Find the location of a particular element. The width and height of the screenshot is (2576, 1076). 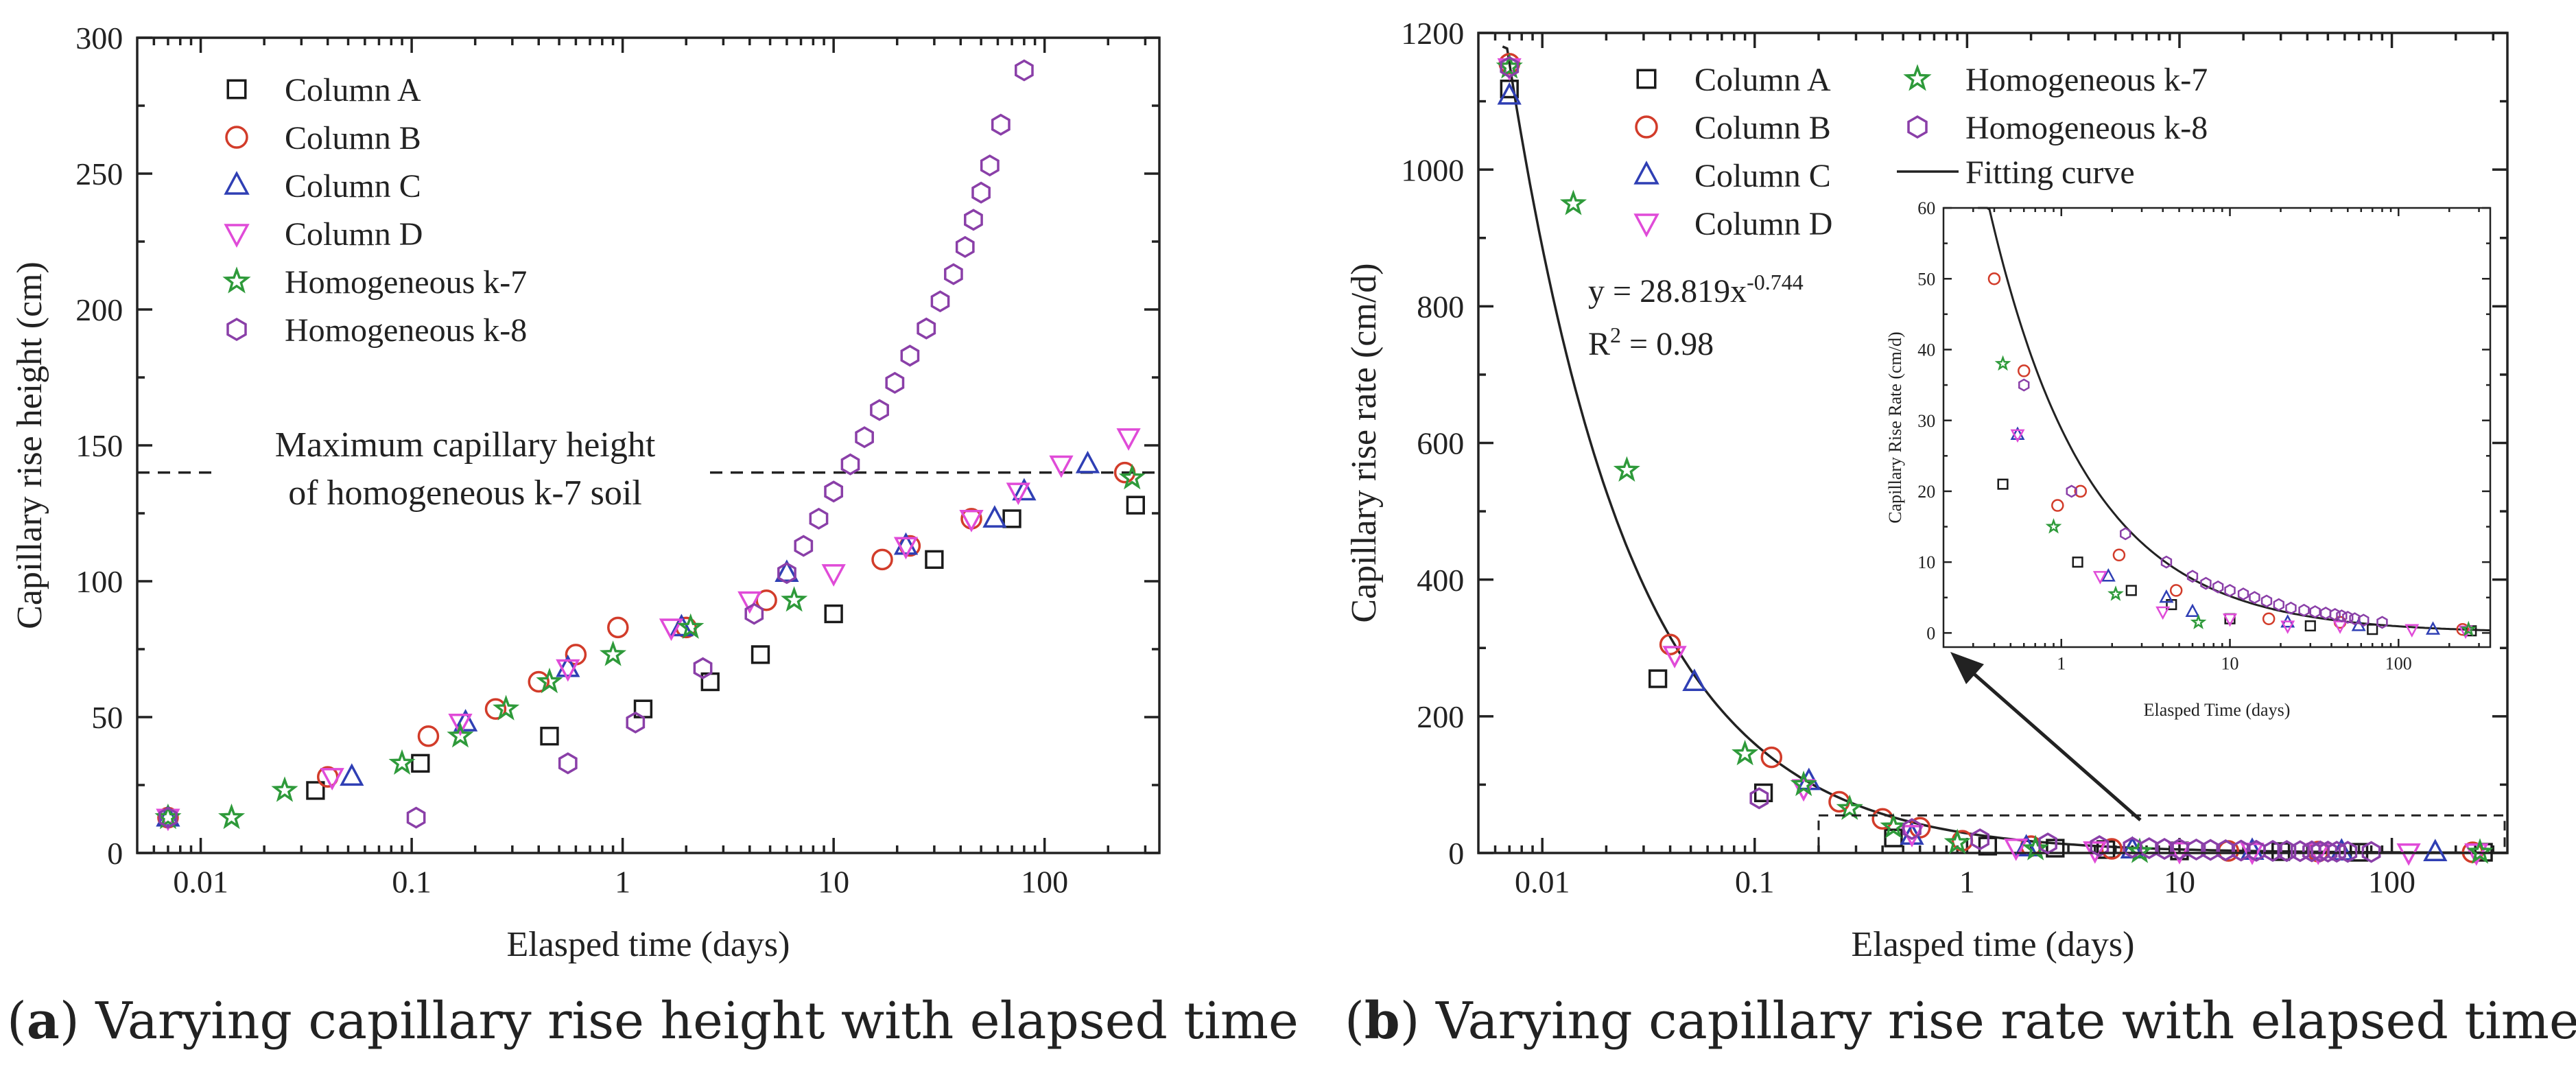

a-reference-label-line1: Maximum capillary height is located at coordinates (465, 445).